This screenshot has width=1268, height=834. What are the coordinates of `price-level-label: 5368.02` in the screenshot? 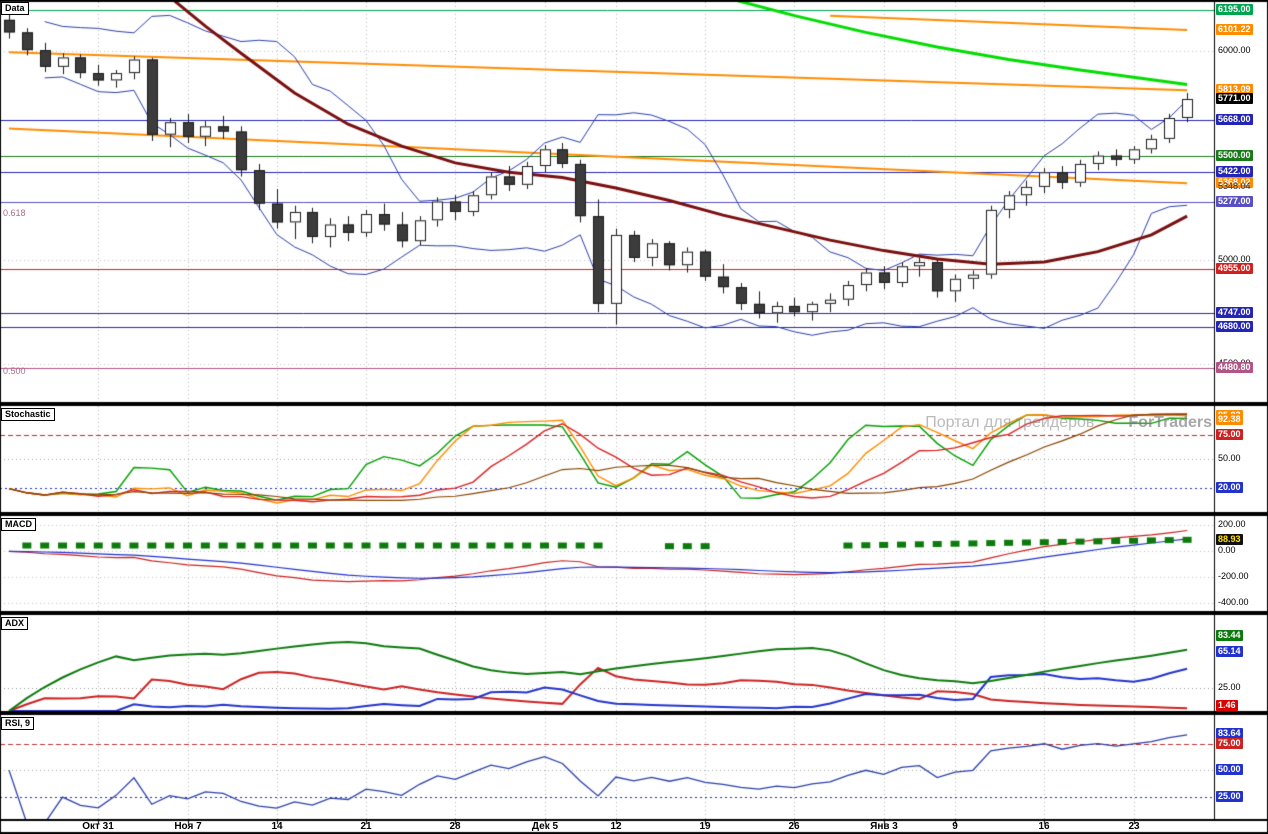 It's located at (1234, 182).